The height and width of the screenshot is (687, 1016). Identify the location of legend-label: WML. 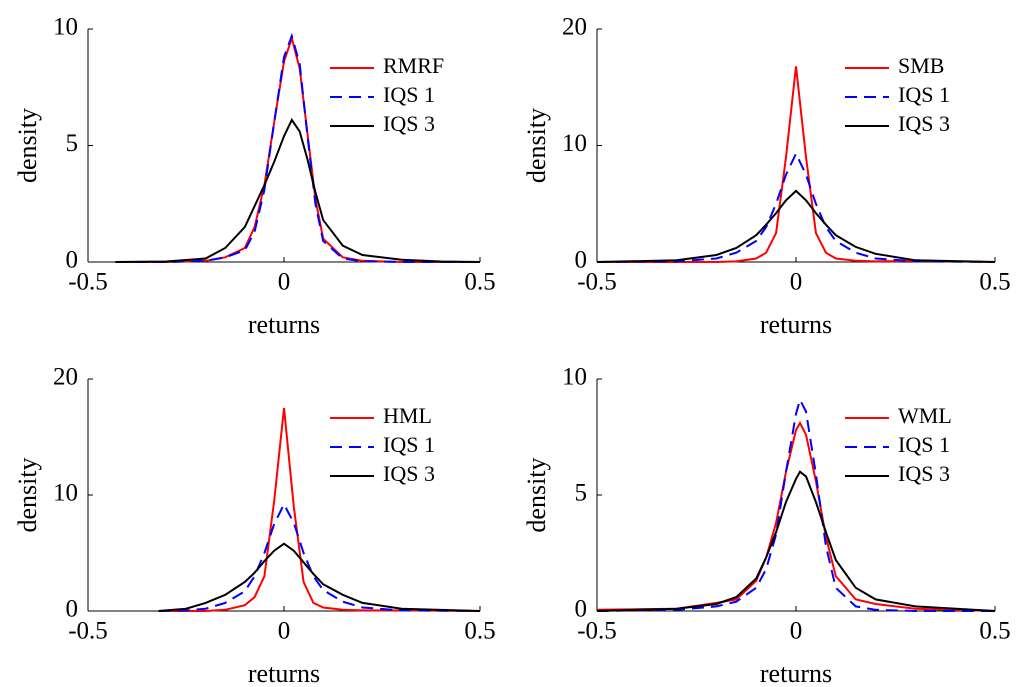
(925, 415).